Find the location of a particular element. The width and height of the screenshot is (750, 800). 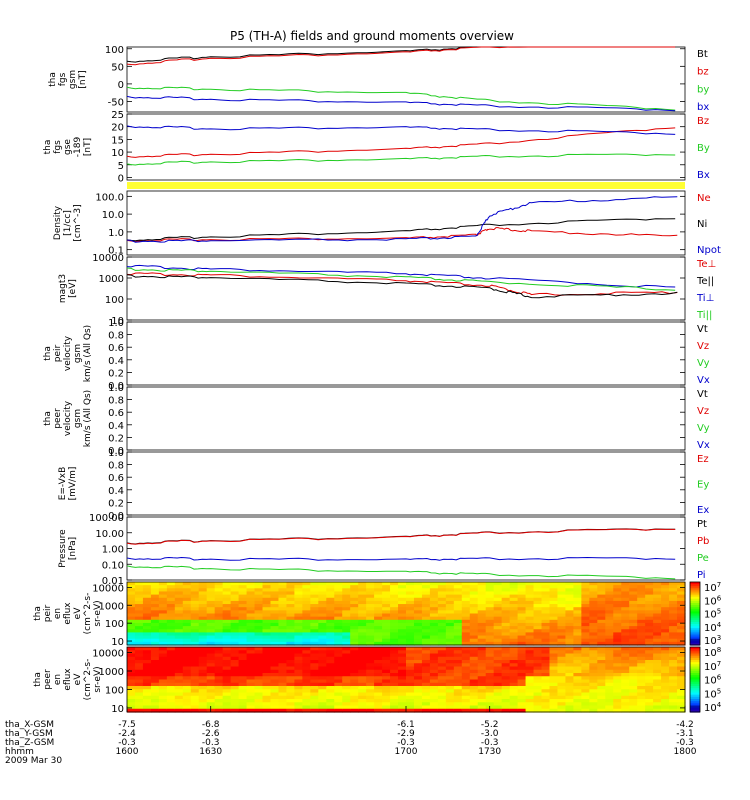

colorbar-exponent: 6 is located at coordinates (719, 678).